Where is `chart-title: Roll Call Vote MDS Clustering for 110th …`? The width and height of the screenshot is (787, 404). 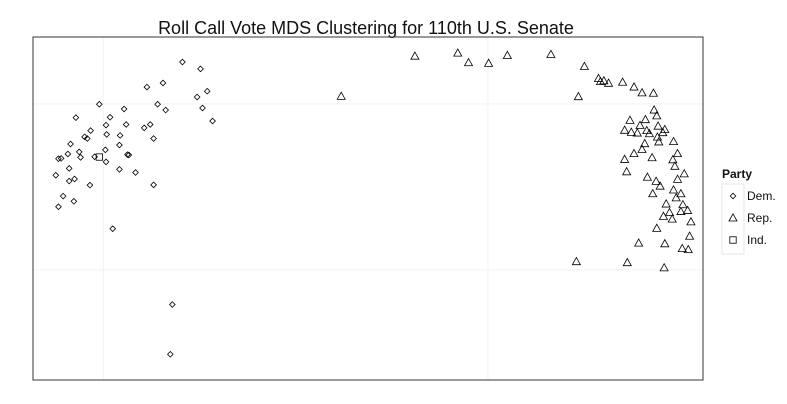
chart-title: Roll Call Vote MDS Clustering for 110th … is located at coordinates (366, 28).